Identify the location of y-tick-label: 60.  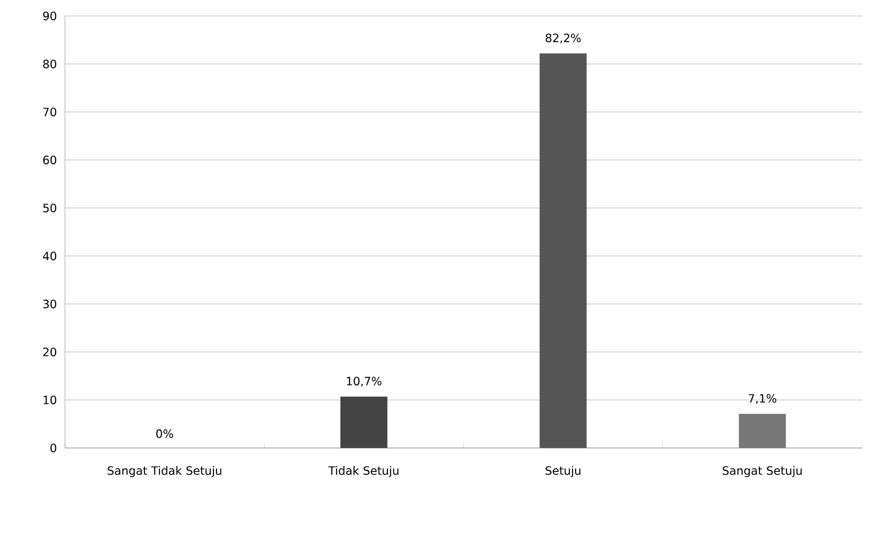
(49, 160).